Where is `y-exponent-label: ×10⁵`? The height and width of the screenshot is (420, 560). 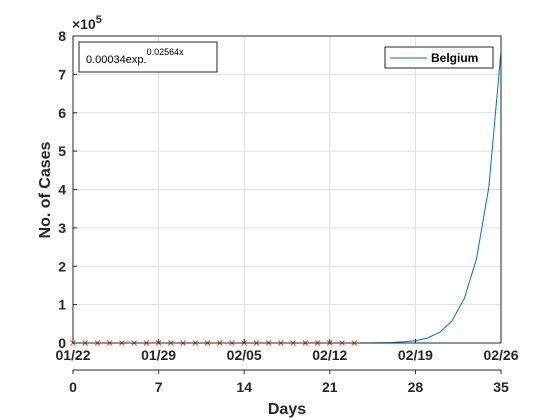
y-exponent-label: ×10⁵ is located at coordinates (87, 23).